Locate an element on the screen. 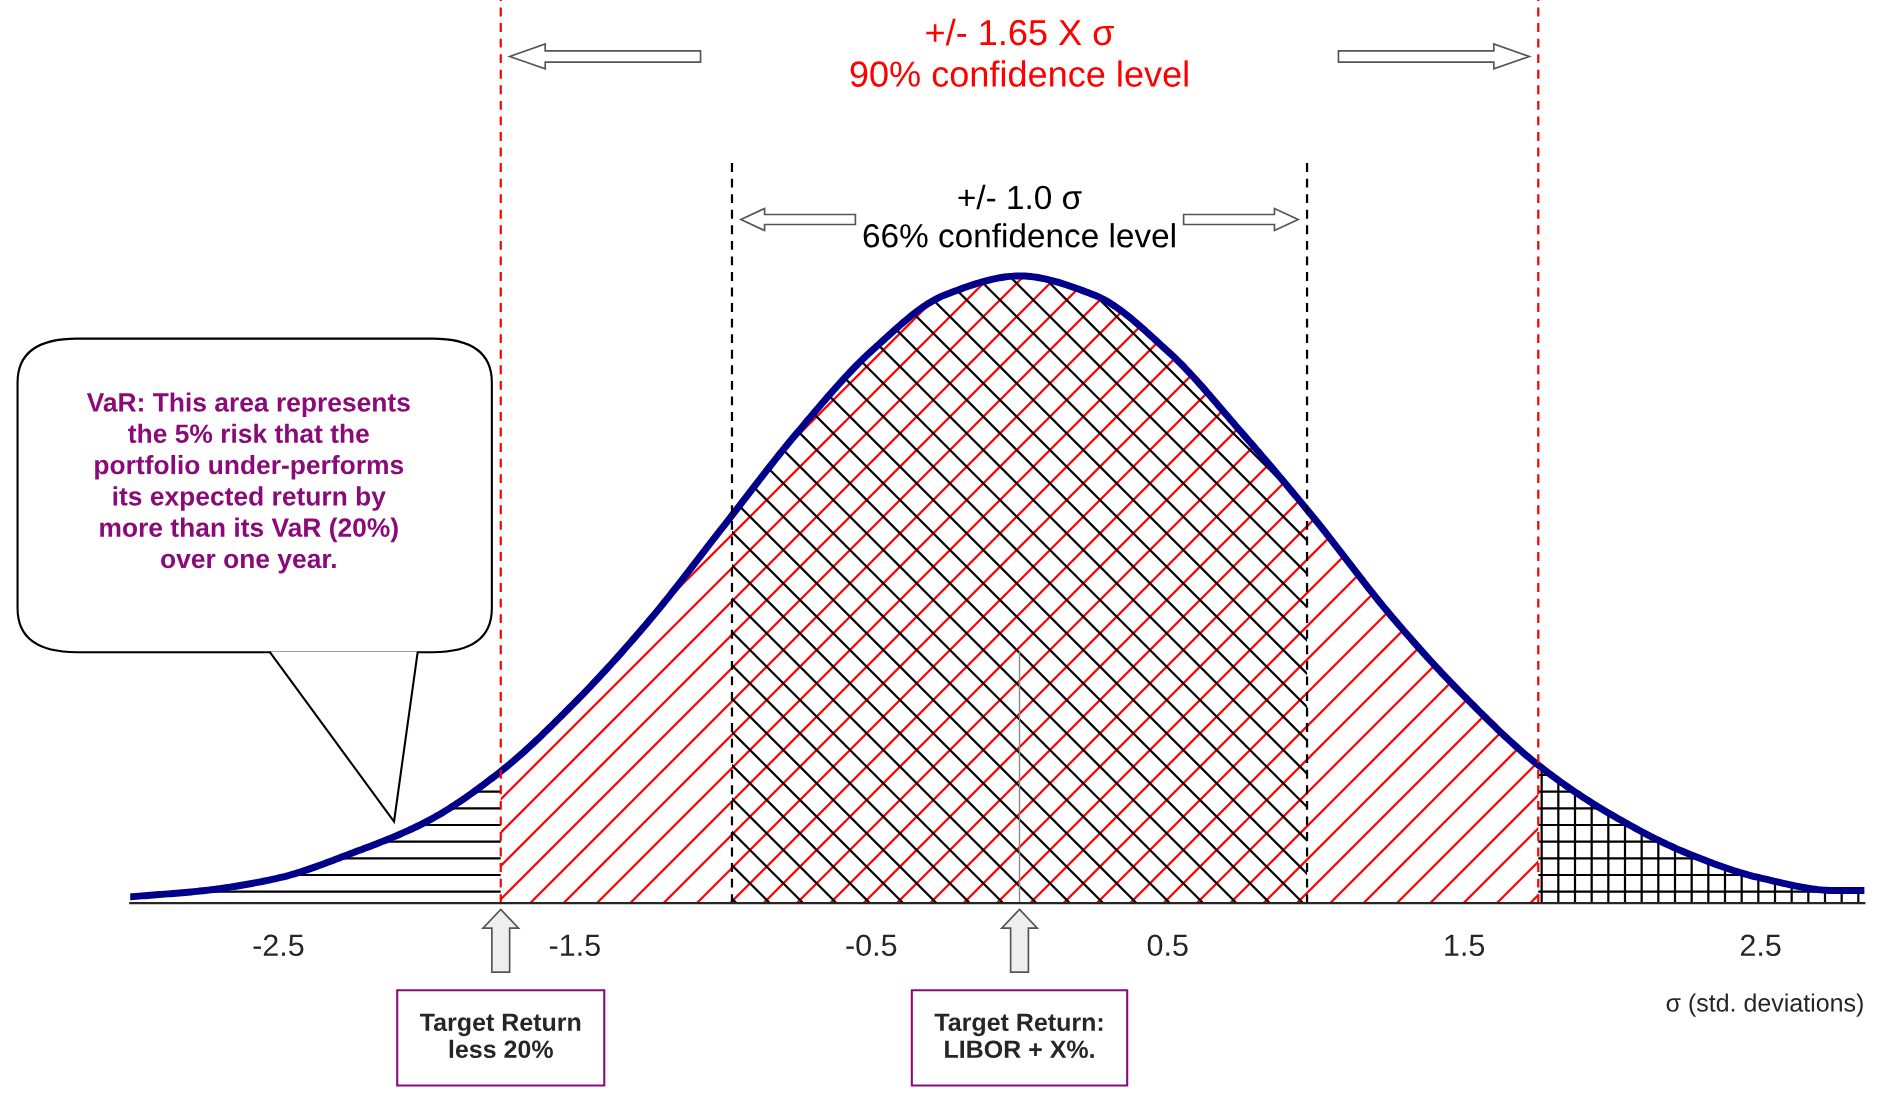 The height and width of the screenshot is (1096, 1887). x-tick-label: -2.5 is located at coordinates (278, 945).